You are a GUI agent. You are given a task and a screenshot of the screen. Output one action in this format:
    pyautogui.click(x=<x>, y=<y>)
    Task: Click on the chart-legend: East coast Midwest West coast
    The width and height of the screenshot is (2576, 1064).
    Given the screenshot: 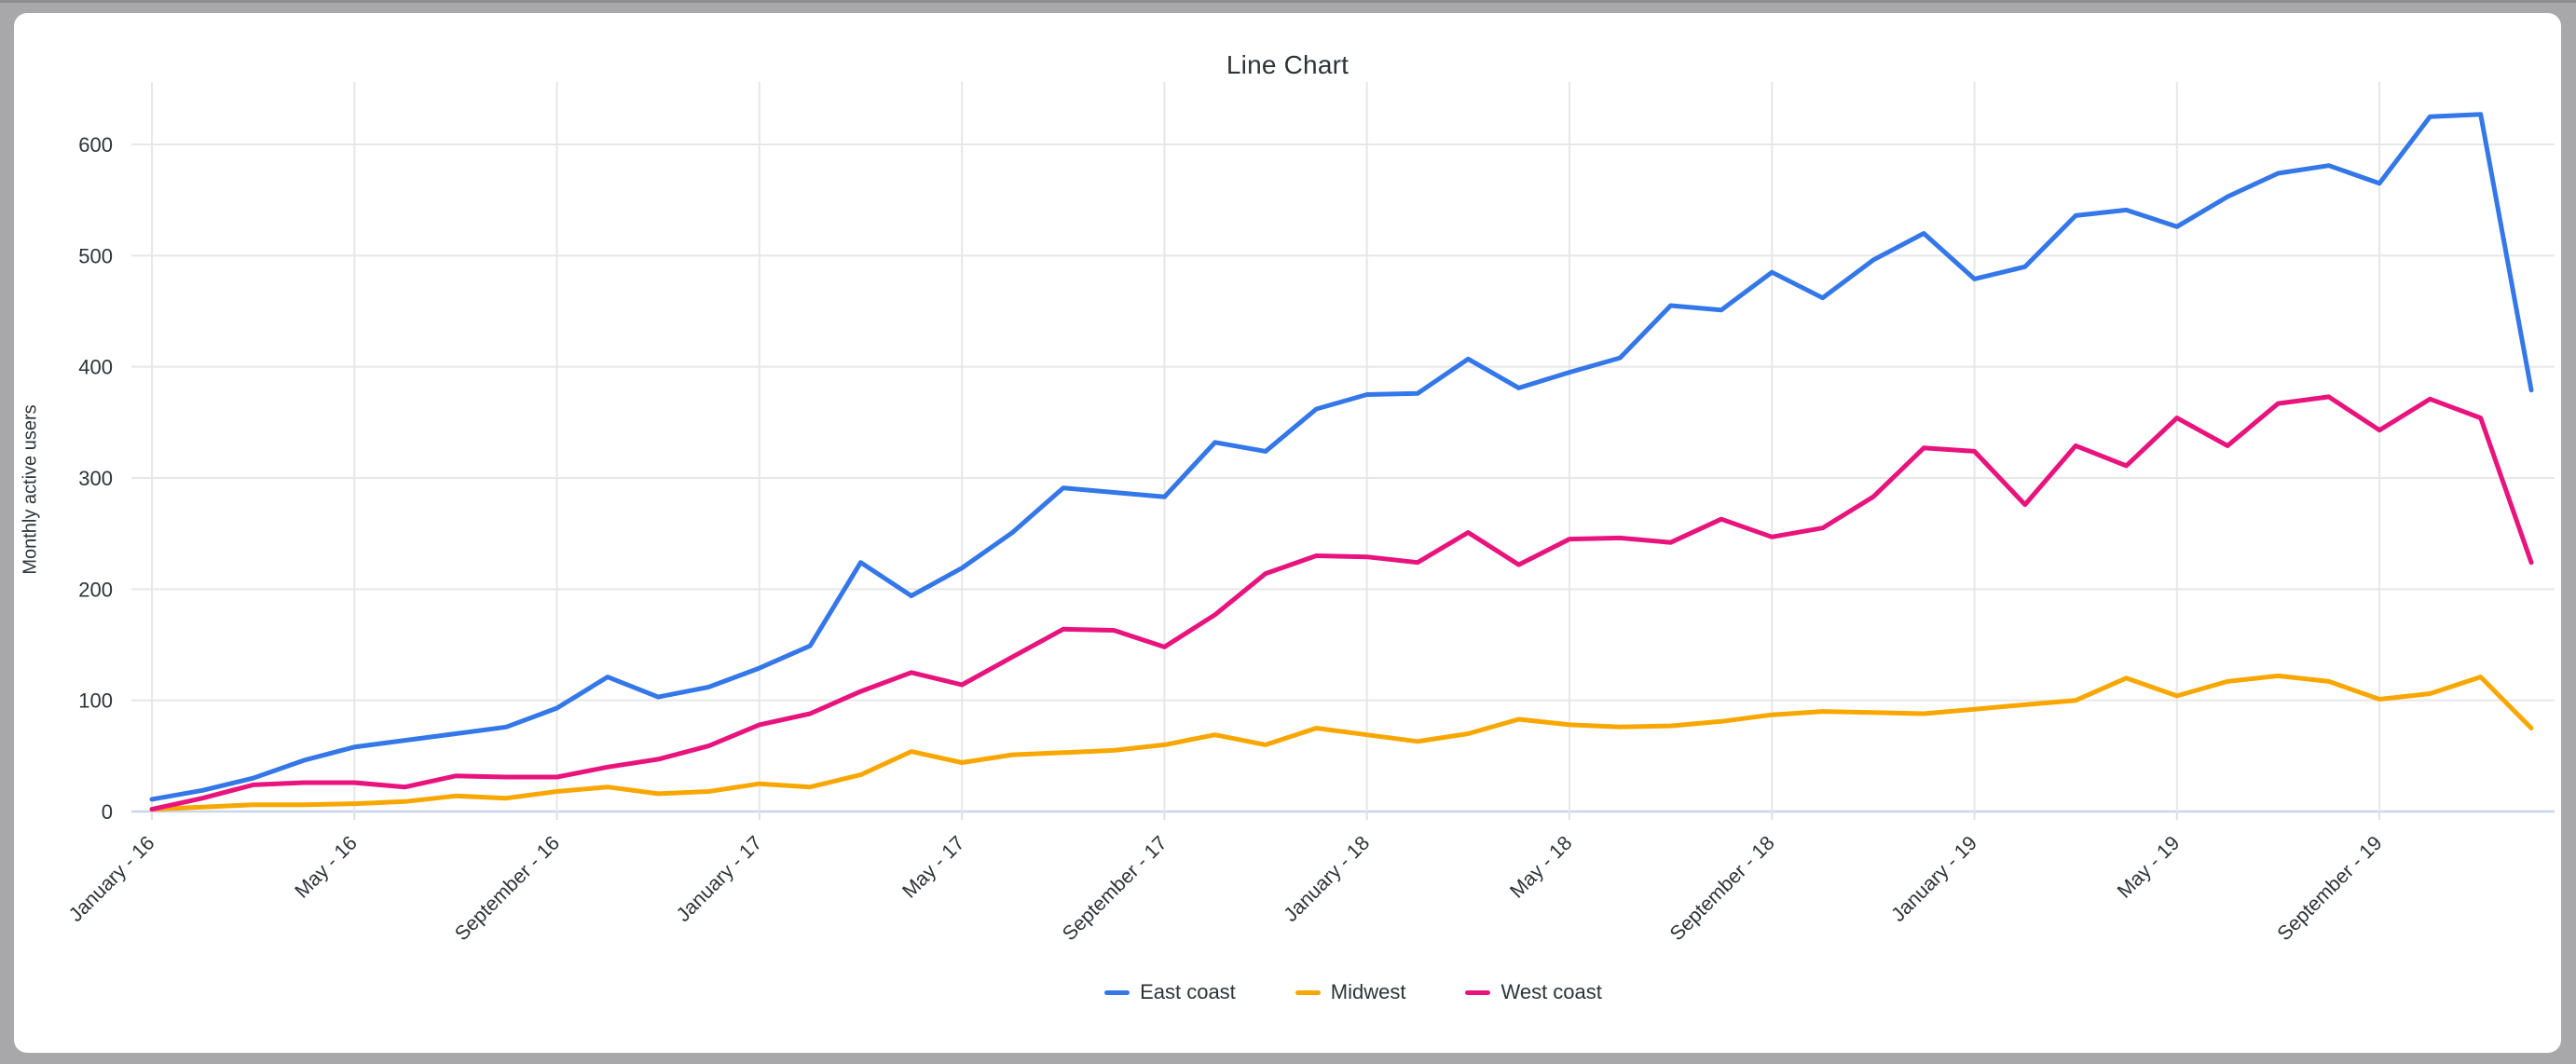 What is the action you would take?
    pyautogui.click(x=1353, y=992)
    